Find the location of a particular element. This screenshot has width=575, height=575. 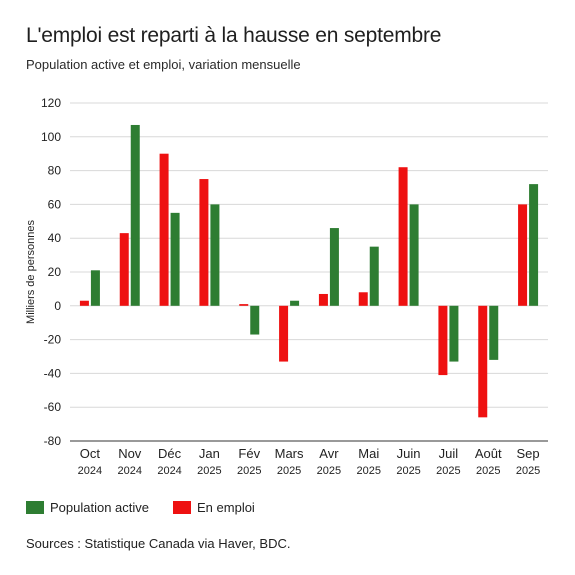

y-tick-label: 100 is located at coordinates (51, 137).